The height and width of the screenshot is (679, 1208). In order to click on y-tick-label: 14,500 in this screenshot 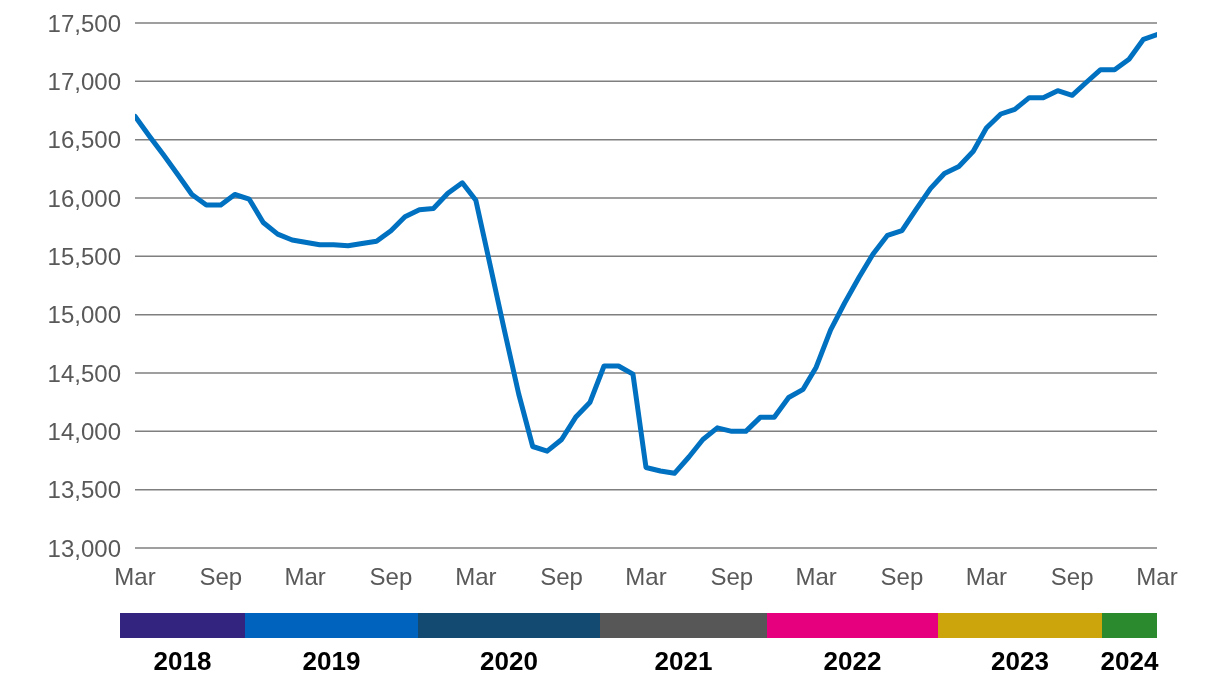, I will do `click(84, 373)`.